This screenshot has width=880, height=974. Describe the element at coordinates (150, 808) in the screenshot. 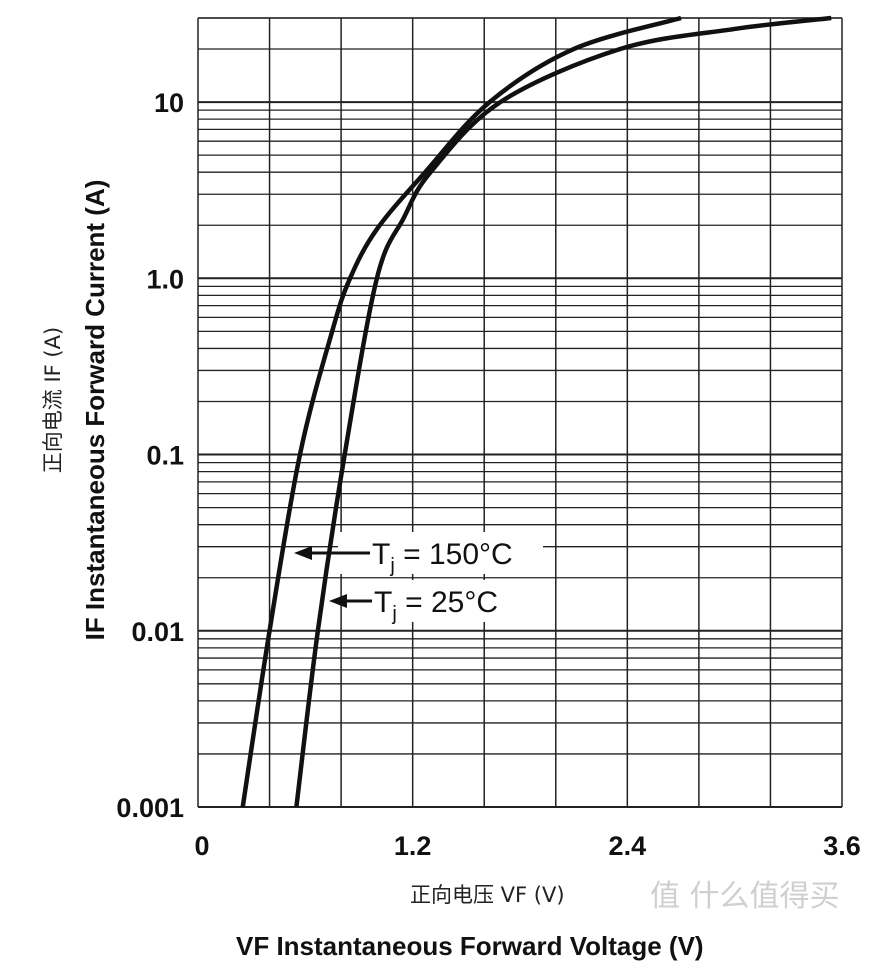

I see `y-tick-label: 0.001` at that location.